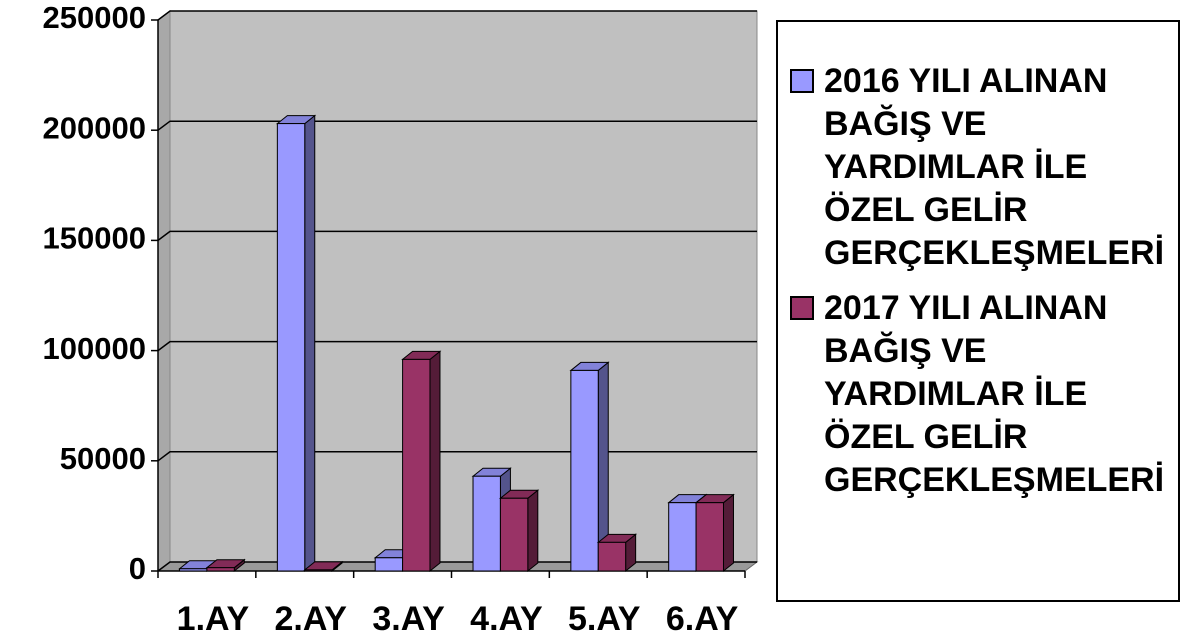 This screenshot has width=1187, height=640. What do you see at coordinates (408, 619) in the screenshot?
I see `x-tick-label: 3.AY` at bounding box center [408, 619].